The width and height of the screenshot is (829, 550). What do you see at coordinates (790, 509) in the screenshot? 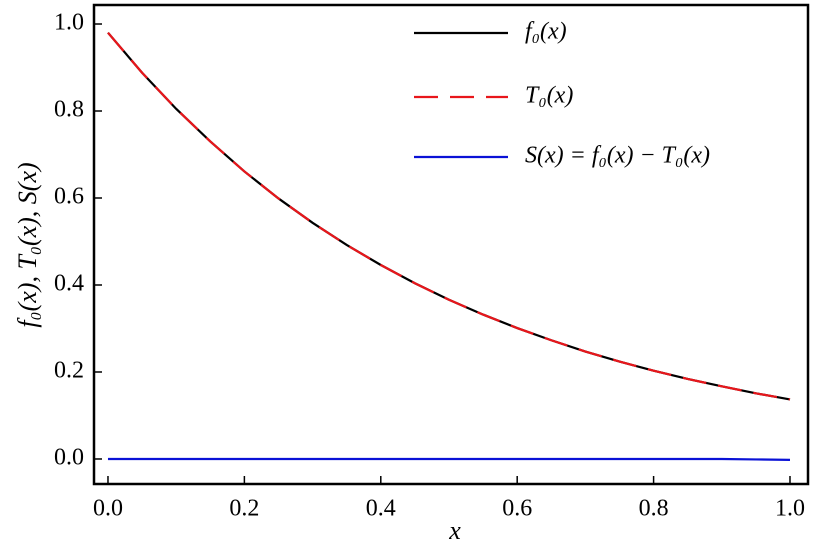
I see `x-tick-label: 1.0` at bounding box center [790, 509].